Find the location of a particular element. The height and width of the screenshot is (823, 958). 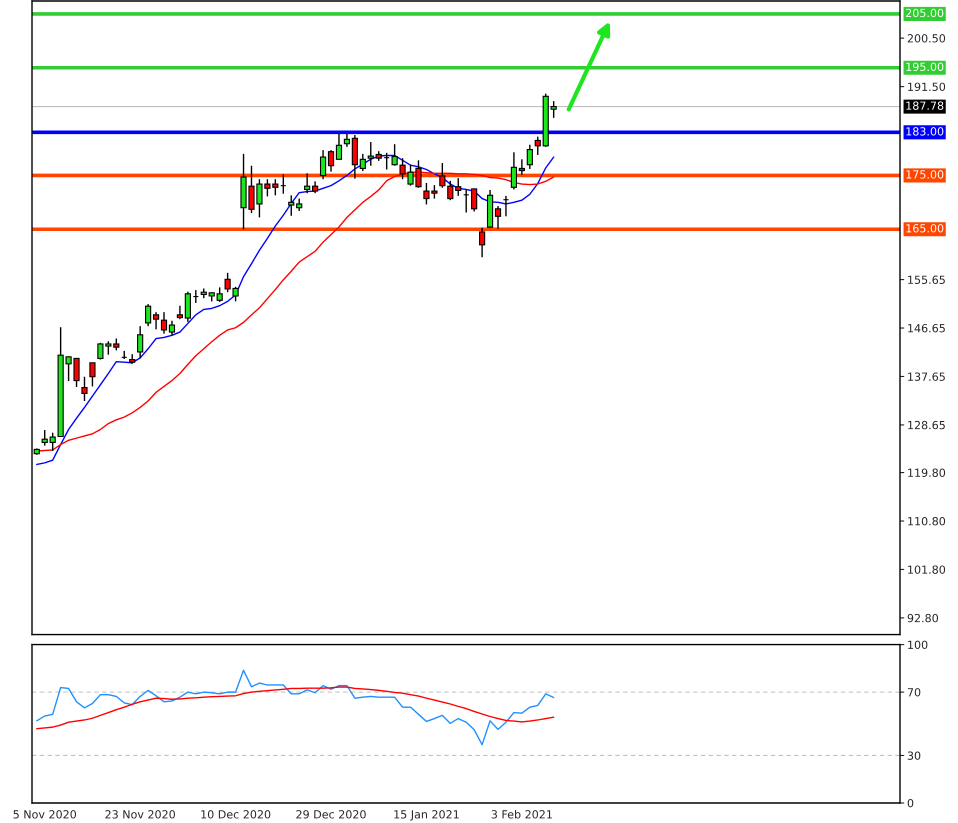

ref-line-label: 187.78 is located at coordinates (925, 105).